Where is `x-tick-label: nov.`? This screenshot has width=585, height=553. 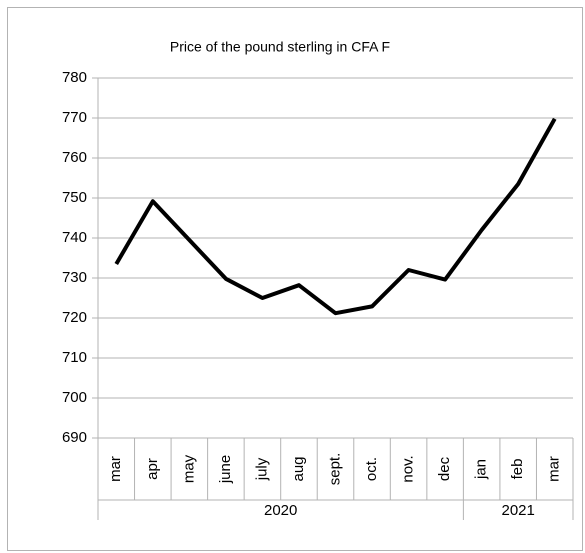
x-tick-label: nov. is located at coordinates (408, 468).